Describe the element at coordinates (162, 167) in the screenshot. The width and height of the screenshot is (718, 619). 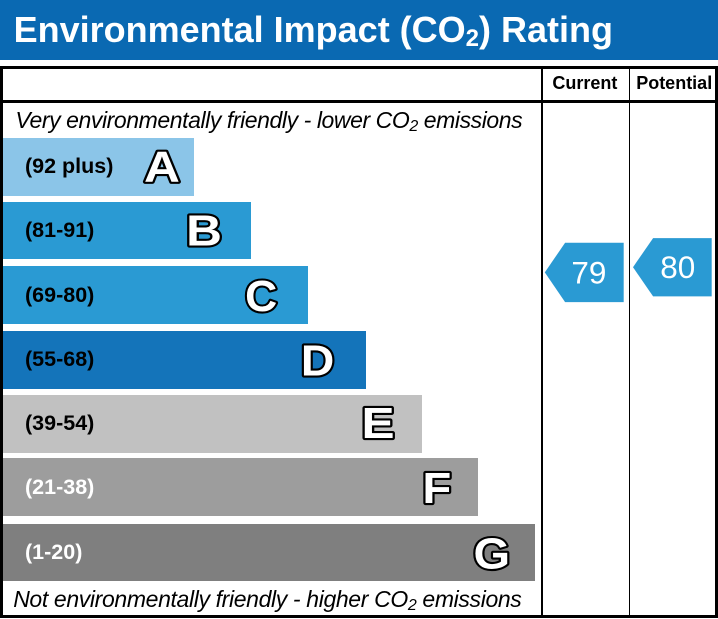
I see `svg-text: A` at that location.